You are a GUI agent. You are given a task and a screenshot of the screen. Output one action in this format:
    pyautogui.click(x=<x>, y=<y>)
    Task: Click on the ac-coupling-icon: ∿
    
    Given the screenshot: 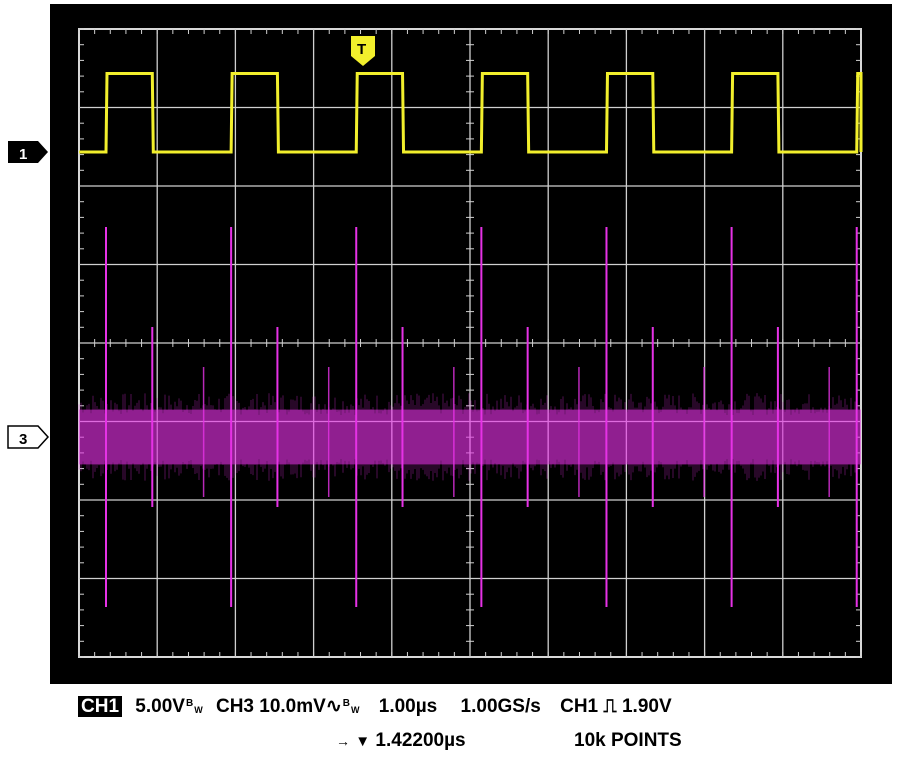 What is the action you would take?
    pyautogui.click(x=333, y=706)
    